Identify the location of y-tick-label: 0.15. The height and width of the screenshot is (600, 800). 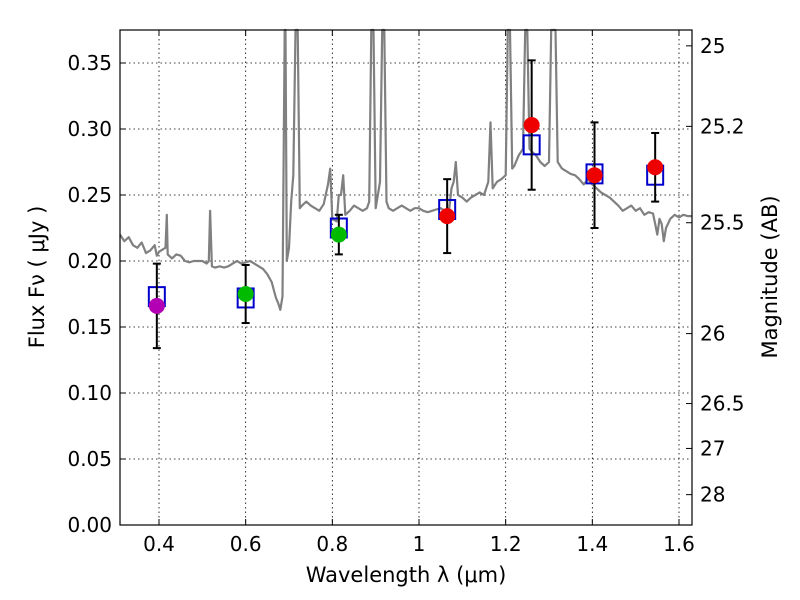
(89, 327).